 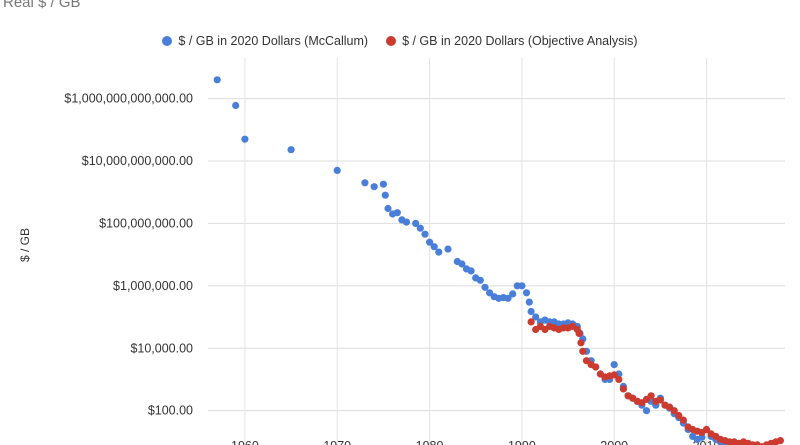 I want to click on x-tick-label: 2000, so click(x=614, y=442).